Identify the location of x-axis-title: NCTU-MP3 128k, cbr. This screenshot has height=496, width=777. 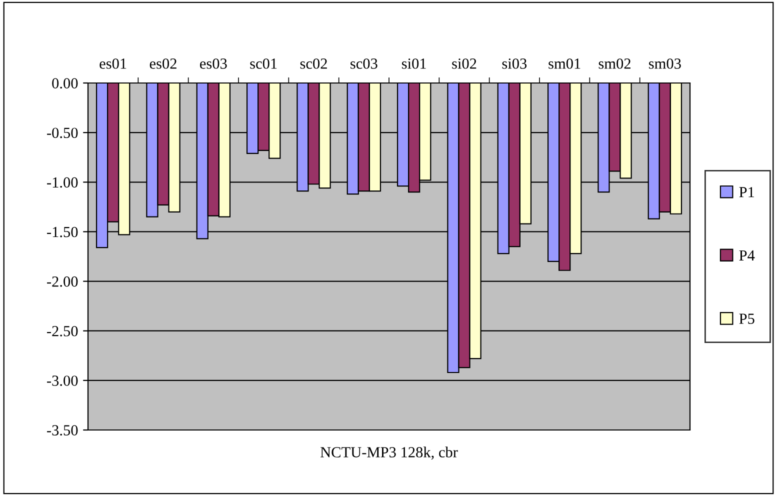
(389, 453).